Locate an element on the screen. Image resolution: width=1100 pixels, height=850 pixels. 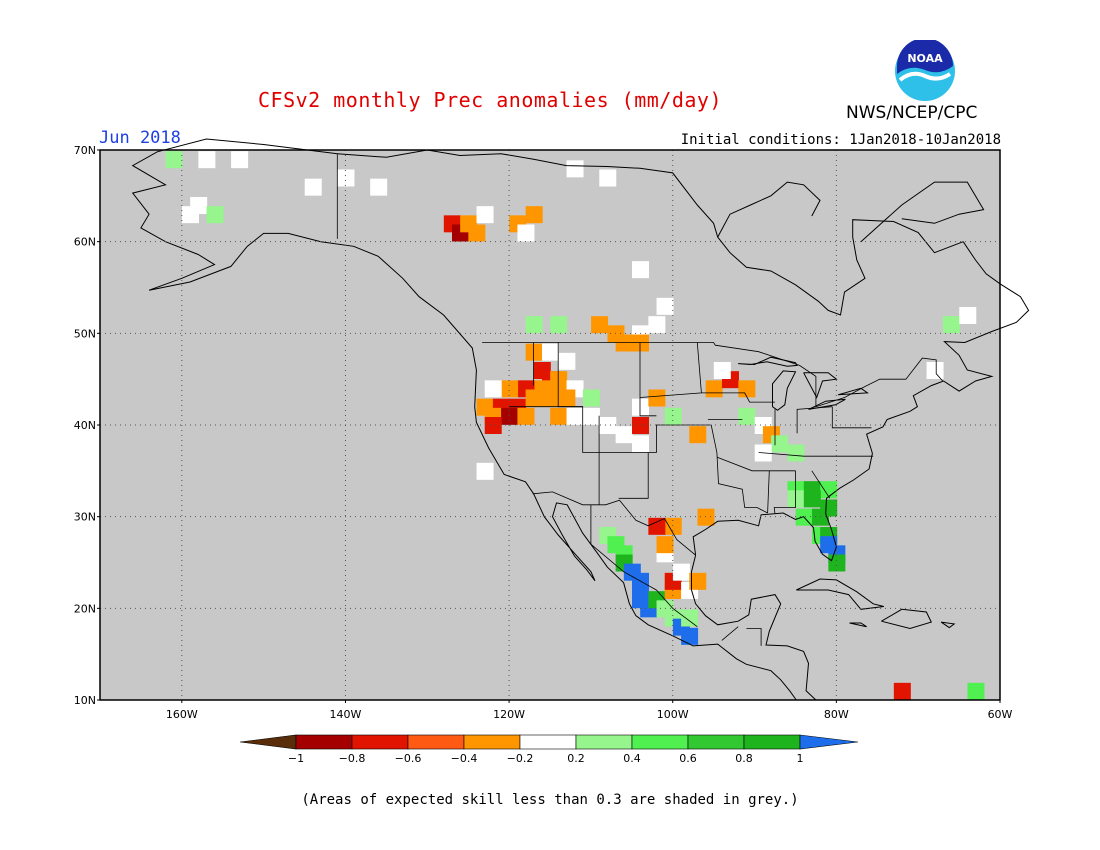
logo-text: NOAA is located at coordinates (925, 58).